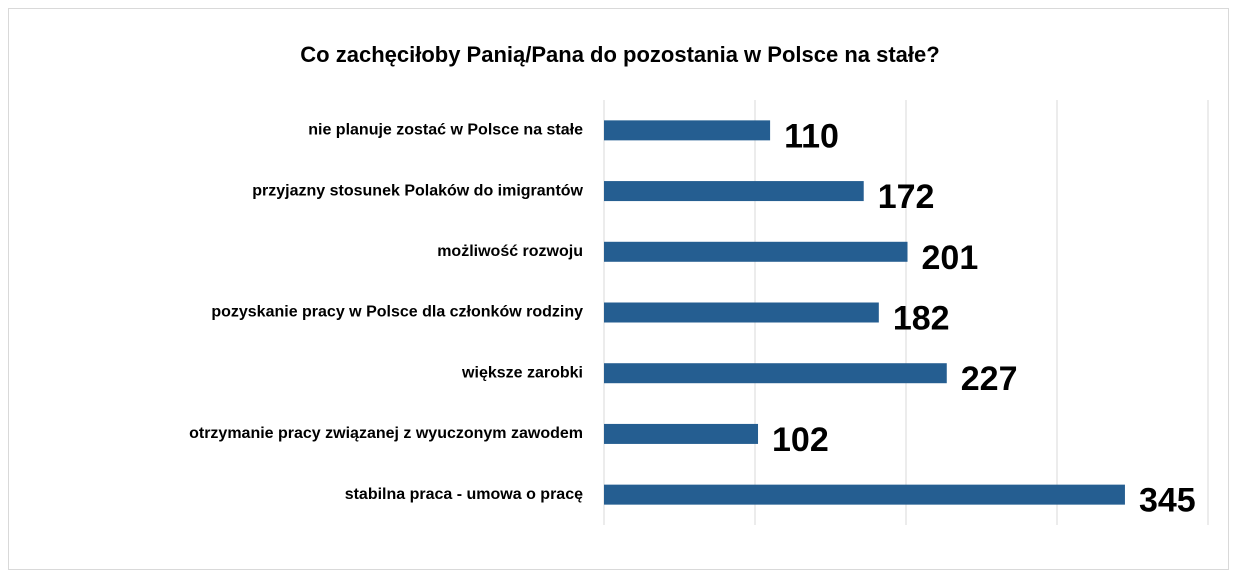 This screenshot has height=580, width=1237. What do you see at coordinates (522, 372) in the screenshot?
I see `y-tick-label: większe zarobki` at bounding box center [522, 372].